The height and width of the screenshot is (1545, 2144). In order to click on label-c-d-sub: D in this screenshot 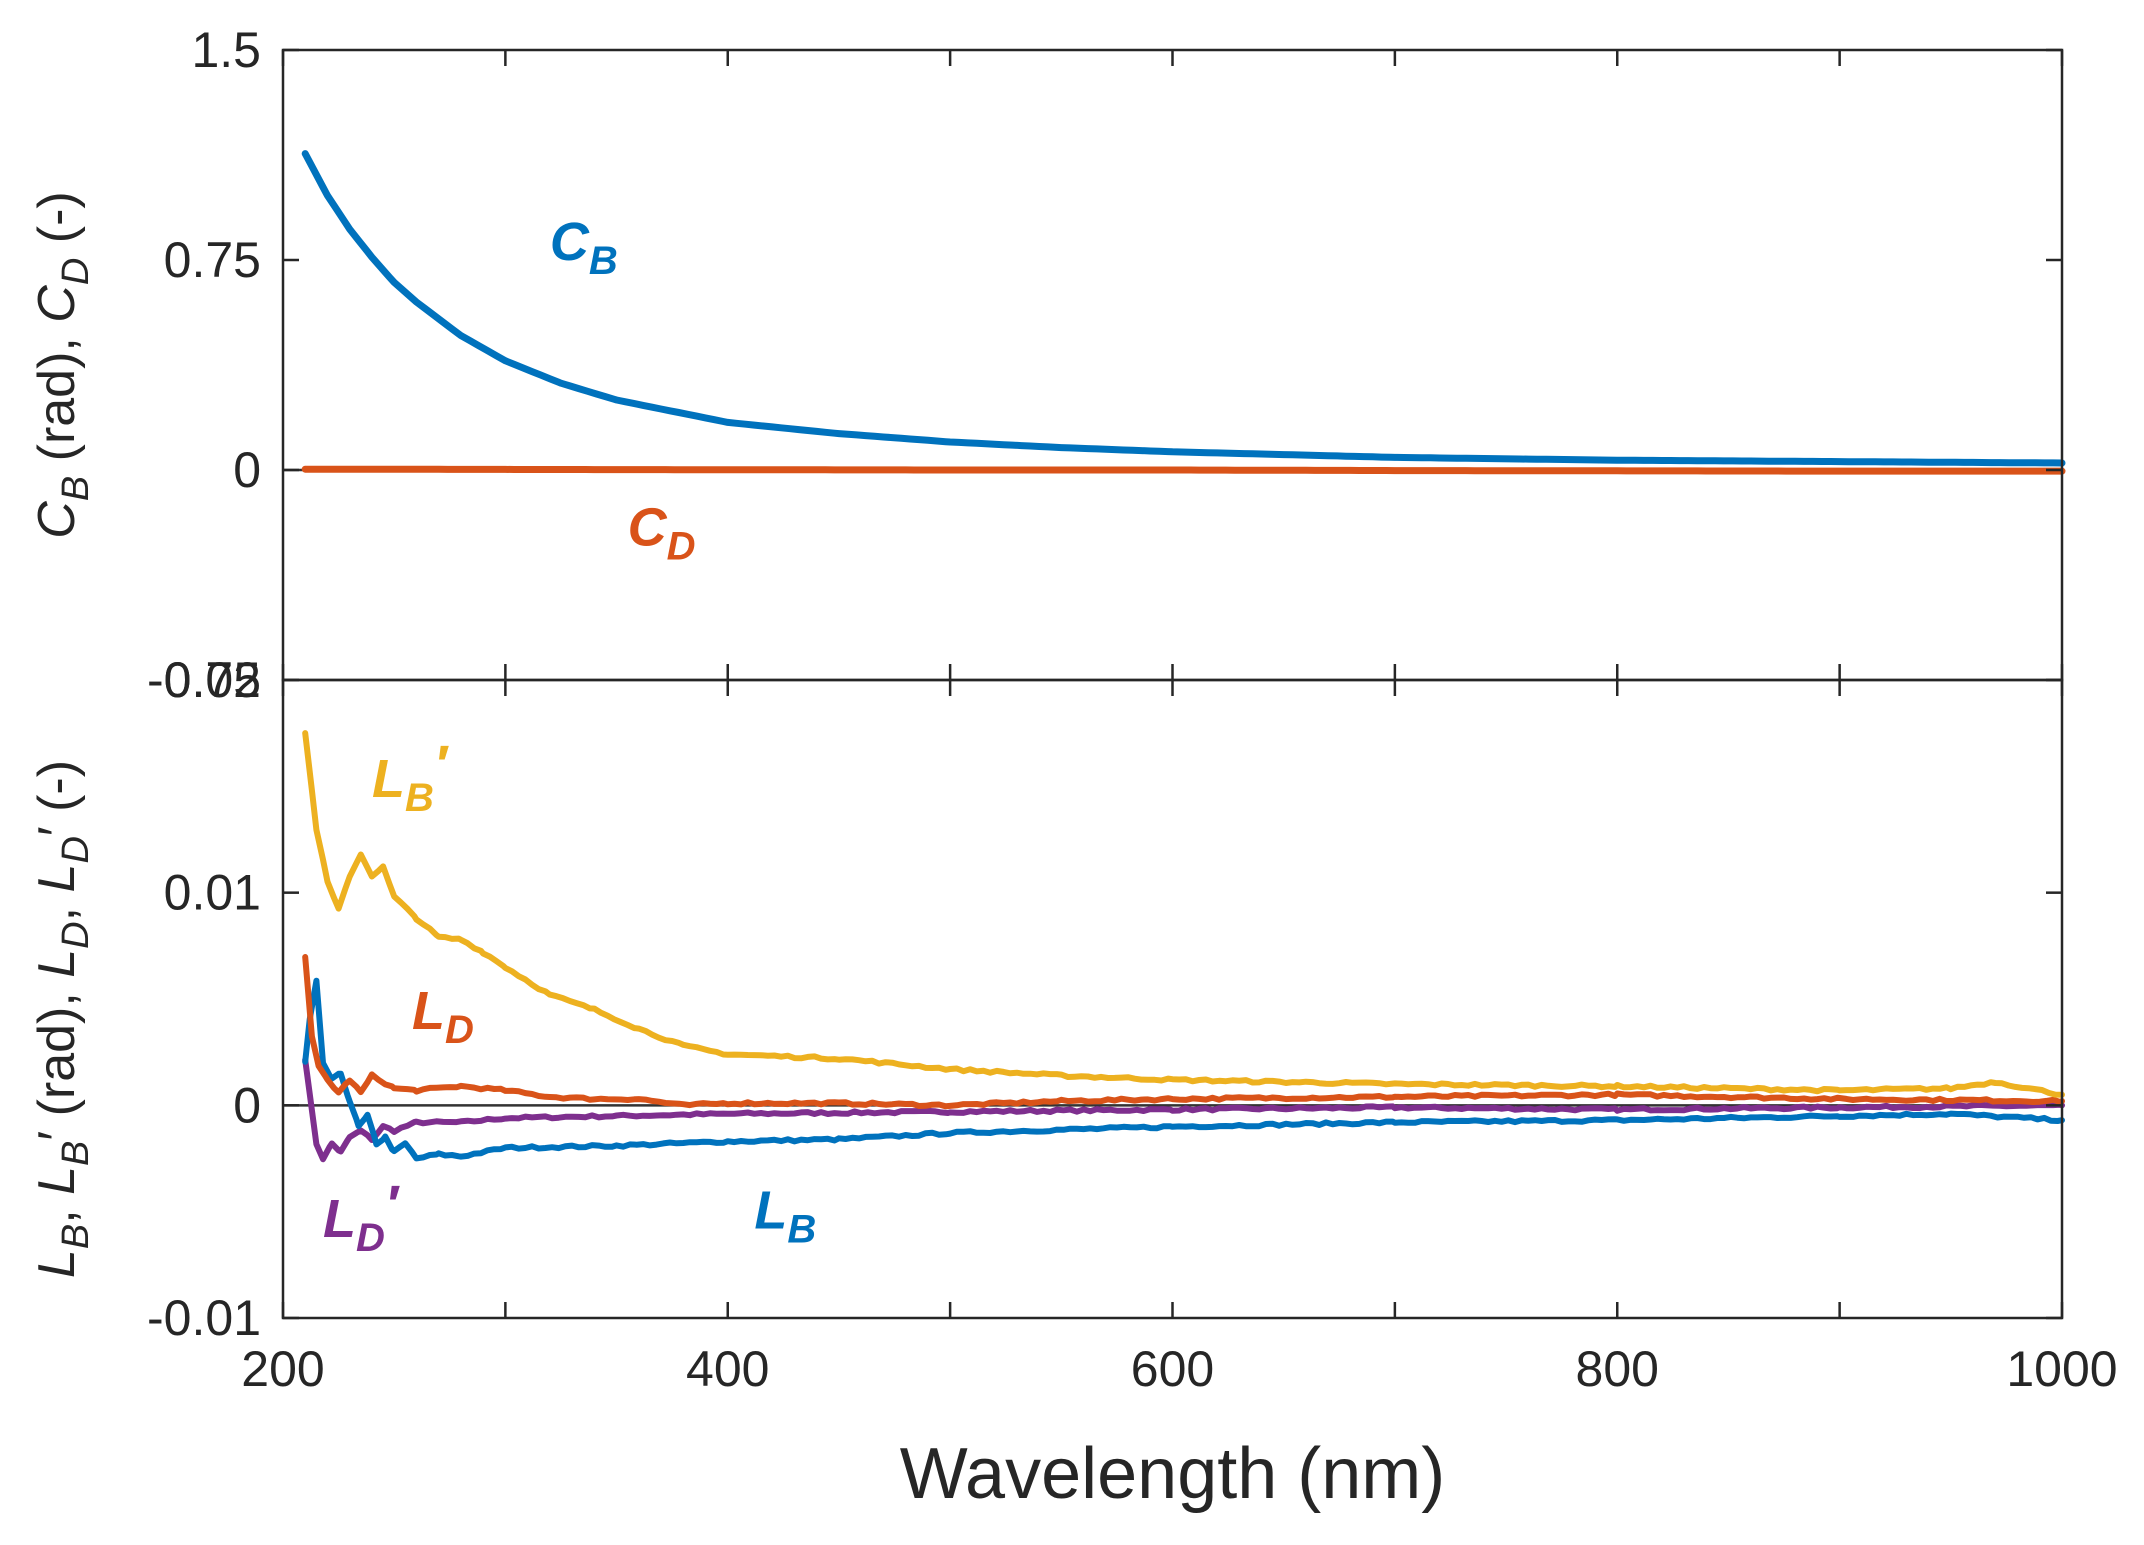, I will do `click(681, 547)`.